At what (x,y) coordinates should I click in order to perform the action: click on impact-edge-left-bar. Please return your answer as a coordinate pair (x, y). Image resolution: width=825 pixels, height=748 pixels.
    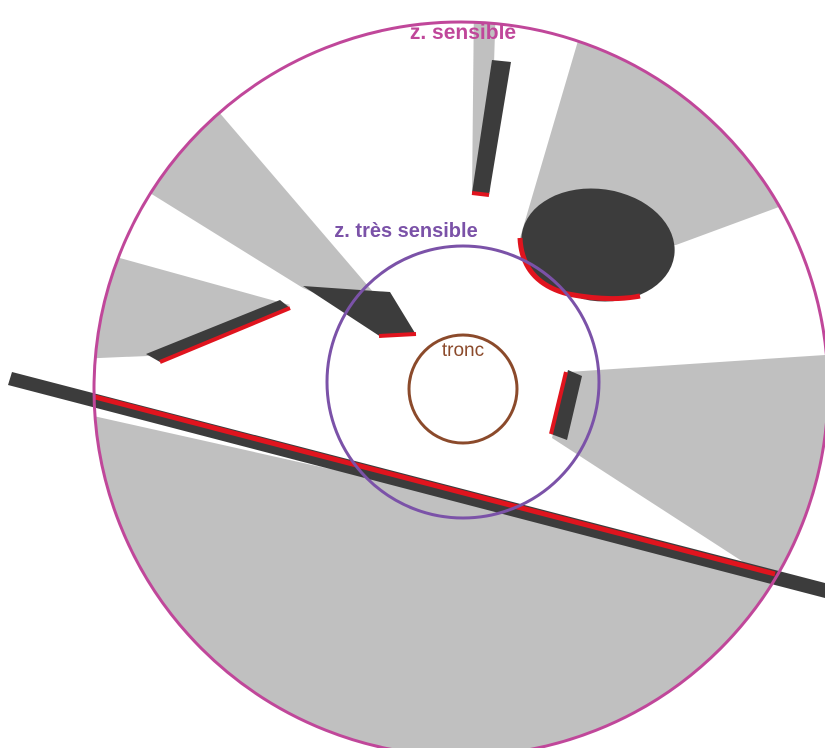
    Looking at the image, I should click on (225, 335).